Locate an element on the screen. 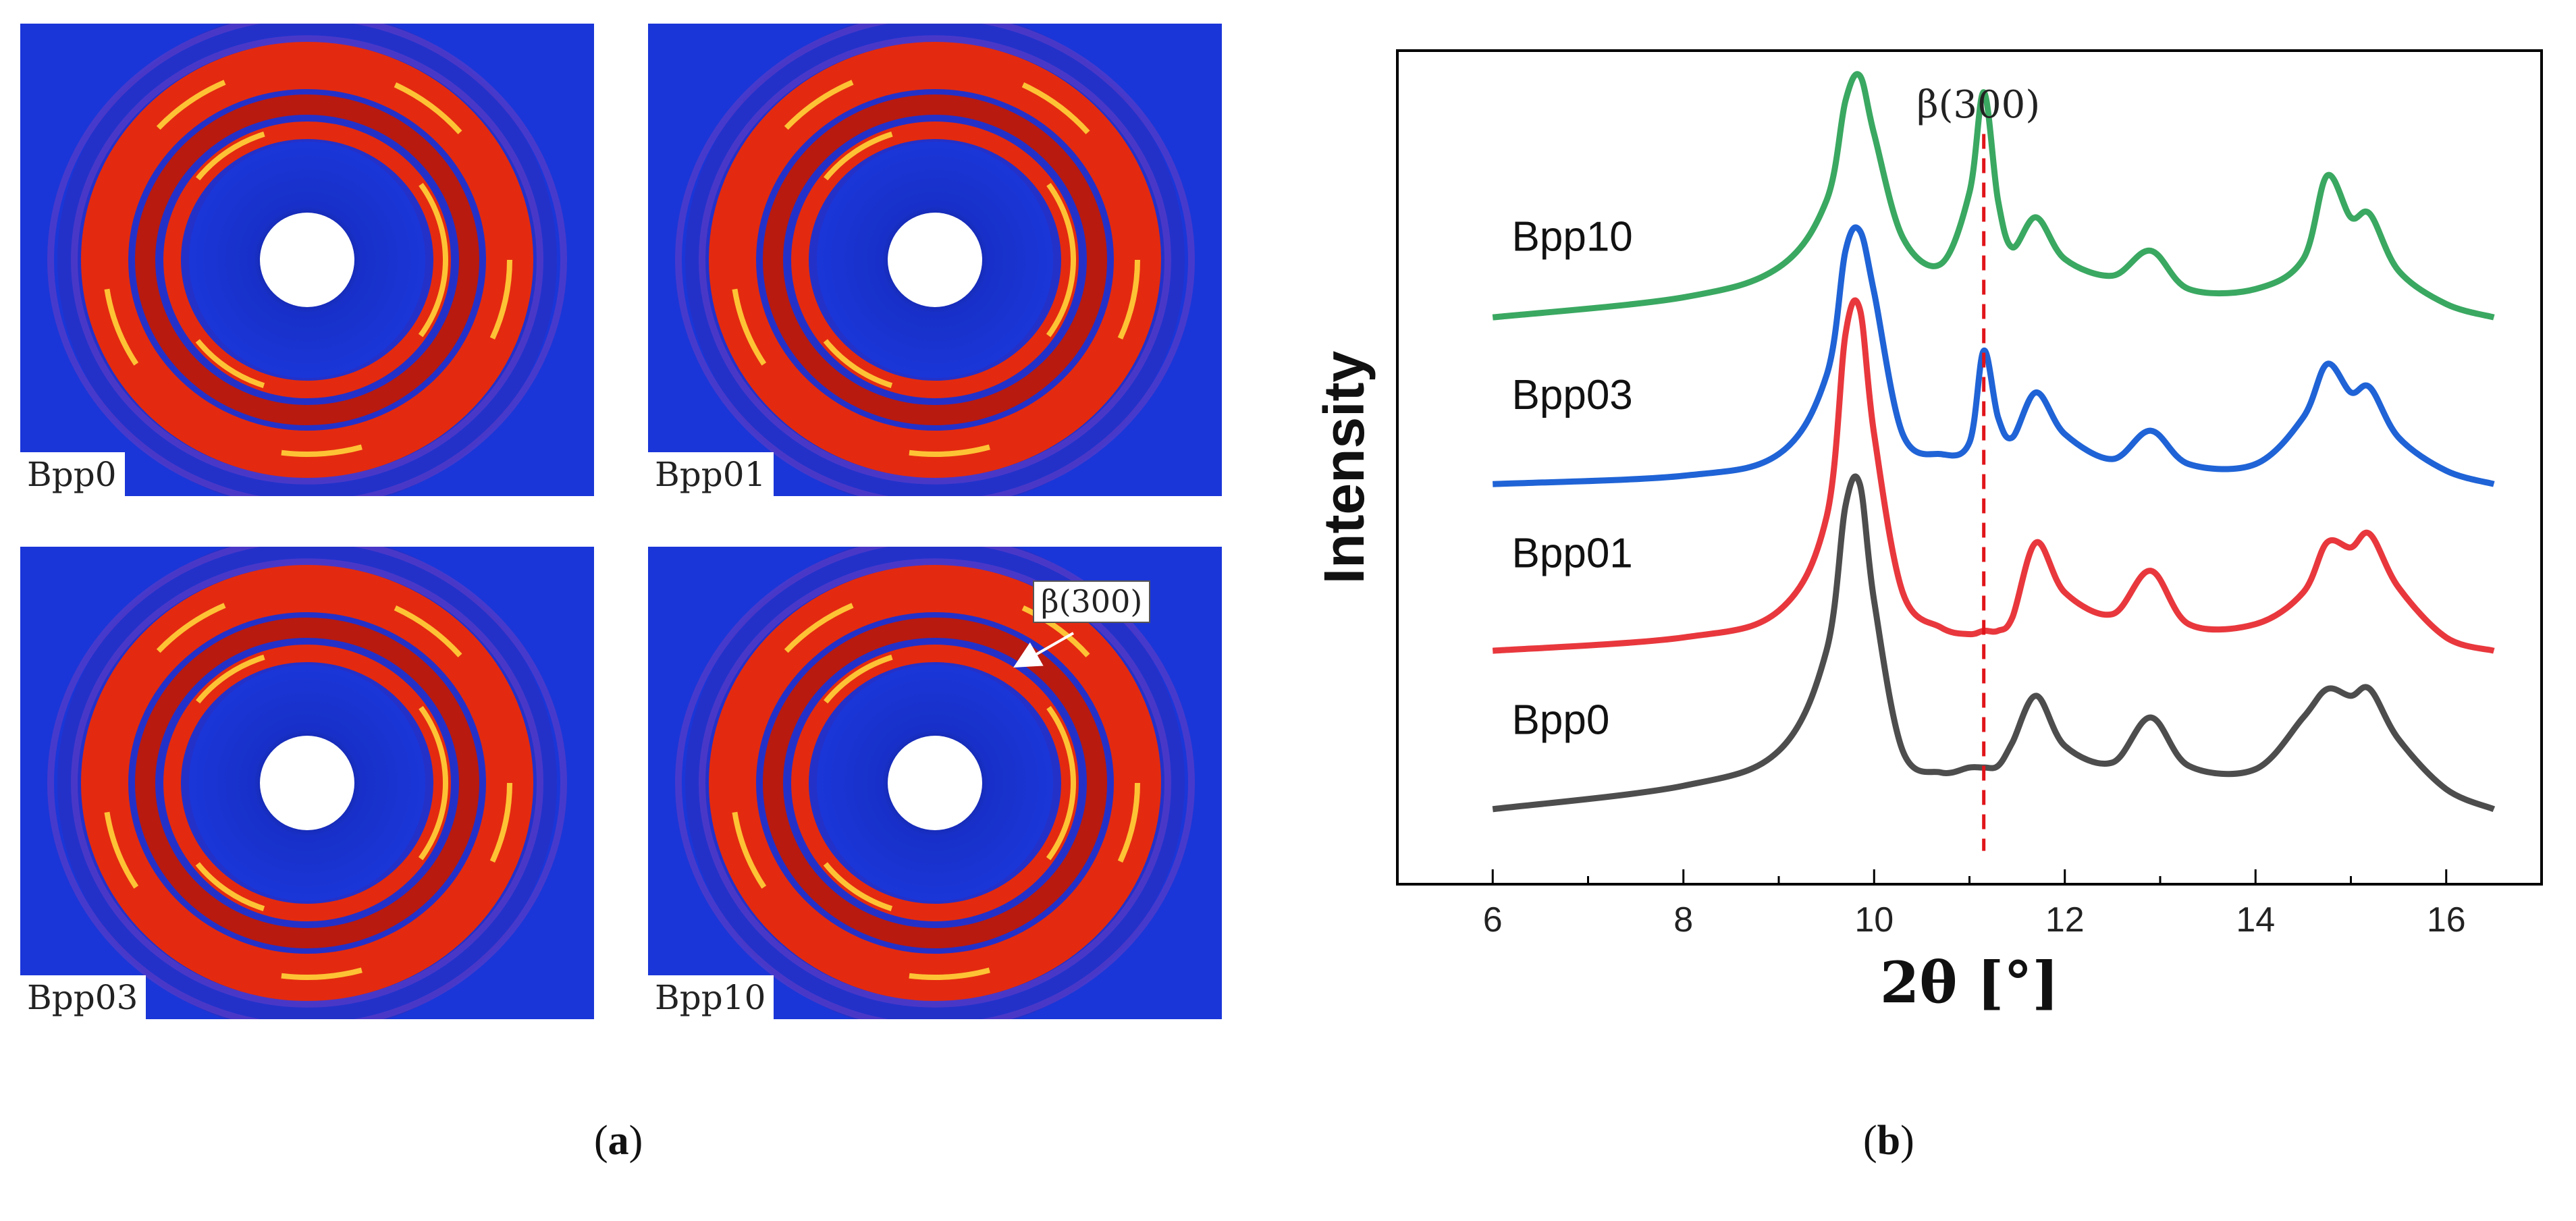 This screenshot has height=1221, width=2576. x-tick-label: 6 is located at coordinates (1493, 920).